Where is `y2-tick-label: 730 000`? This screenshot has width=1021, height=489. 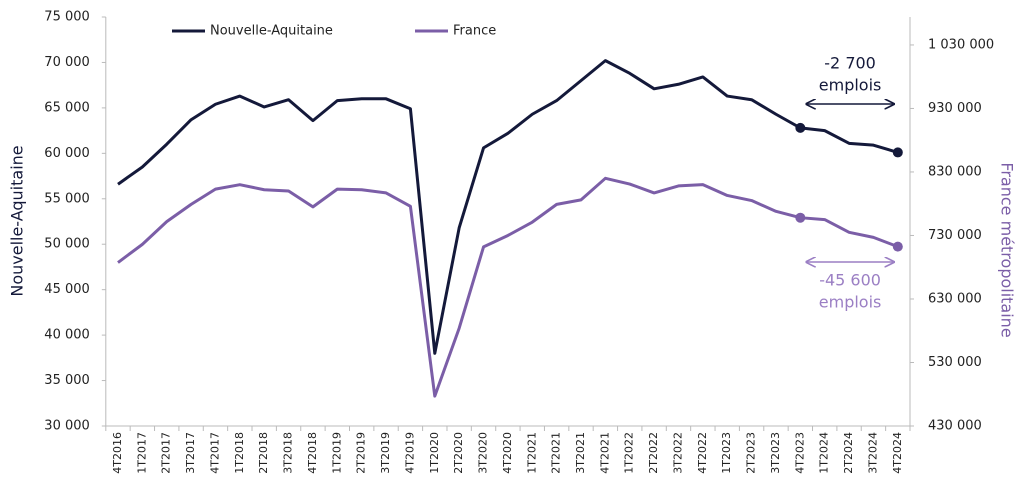
y2-tick-label: 730 000 is located at coordinates (955, 235).